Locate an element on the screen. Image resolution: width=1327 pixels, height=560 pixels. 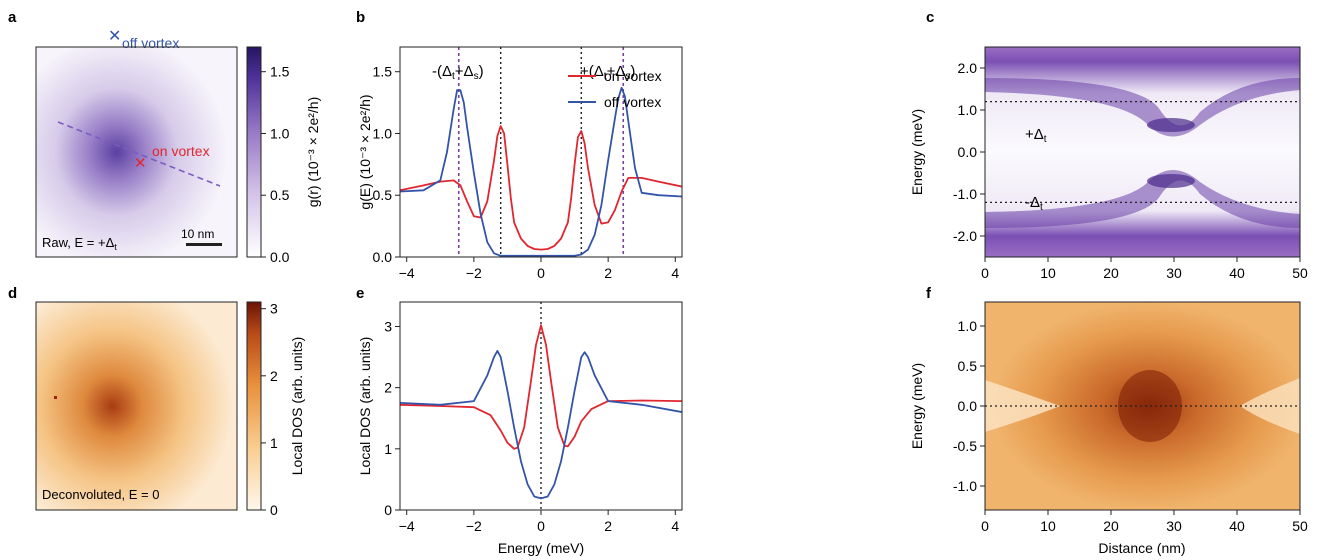
plot-b-ytick-label: 1.0 is located at coordinates (383, 133).